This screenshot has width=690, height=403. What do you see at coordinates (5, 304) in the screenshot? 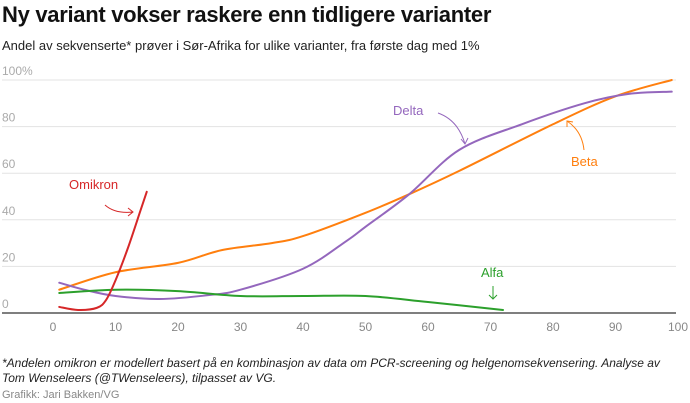
I see `y-tick-label: 0` at bounding box center [5, 304].